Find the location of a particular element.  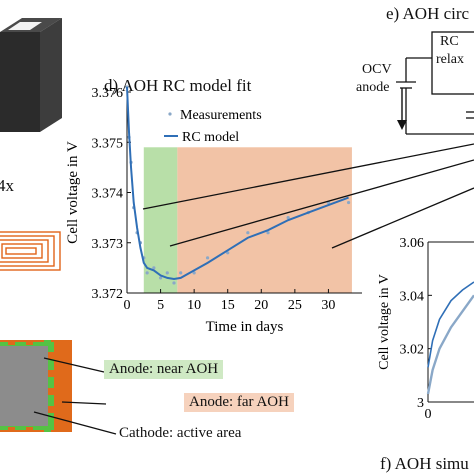

panel-f-title: f) AOH simu is located at coordinates (424, 463).